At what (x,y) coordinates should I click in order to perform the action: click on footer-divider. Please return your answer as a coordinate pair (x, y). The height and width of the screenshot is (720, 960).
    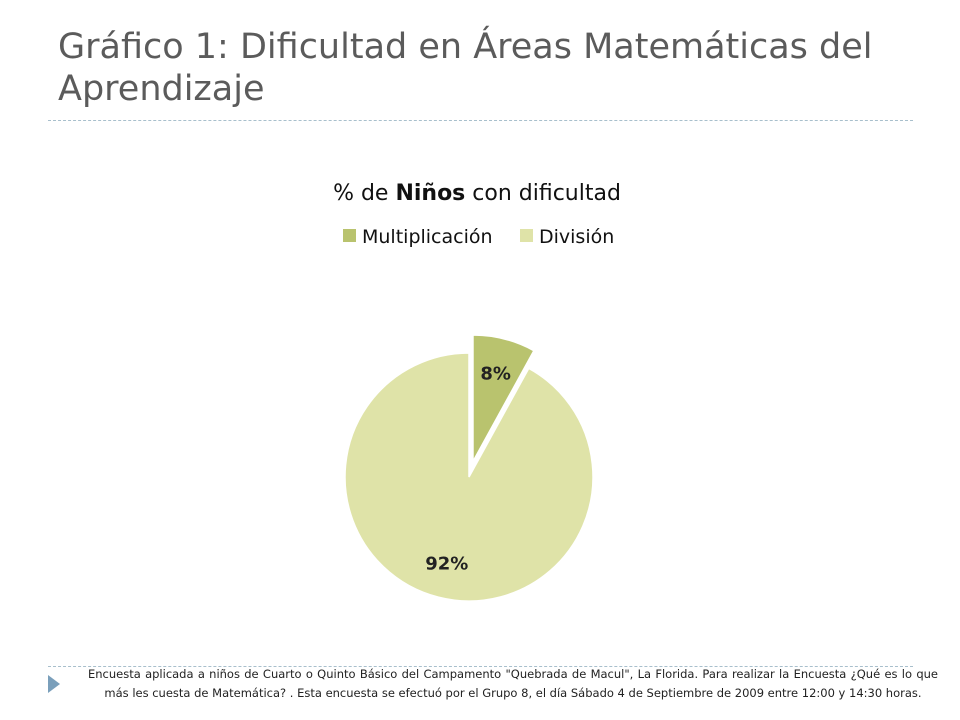
    Looking at the image, I should click on (480, 666).